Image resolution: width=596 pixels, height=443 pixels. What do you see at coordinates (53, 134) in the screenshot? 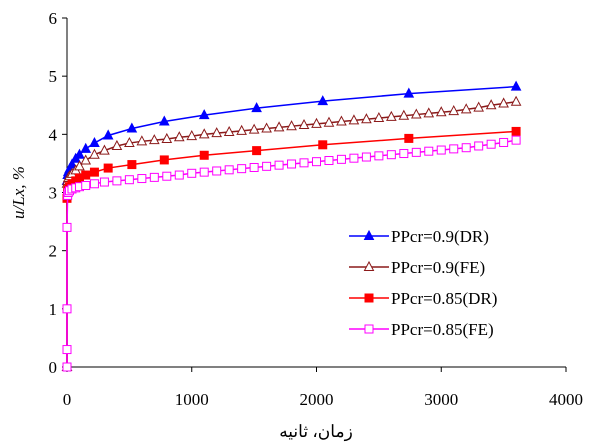
I see `y-tick-label: 4` at bounding box center [53, 134].